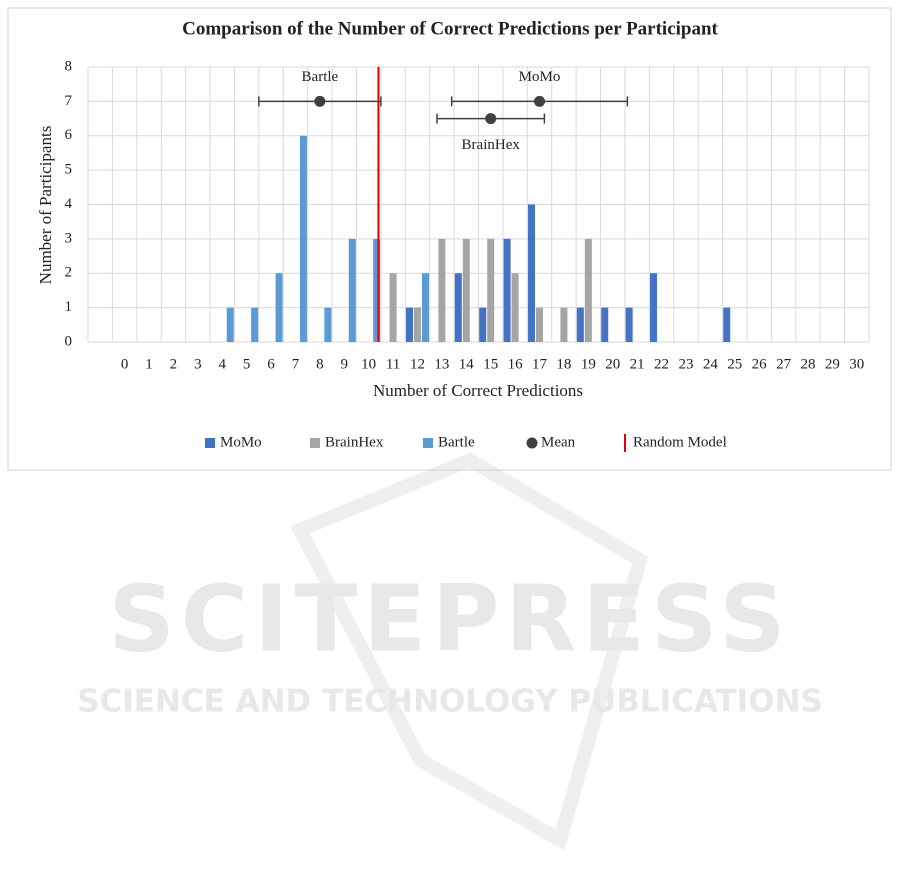  Describe the element at coordinates (69, 101) in the screenshot. I see `y-tick-label: 7` at that location.